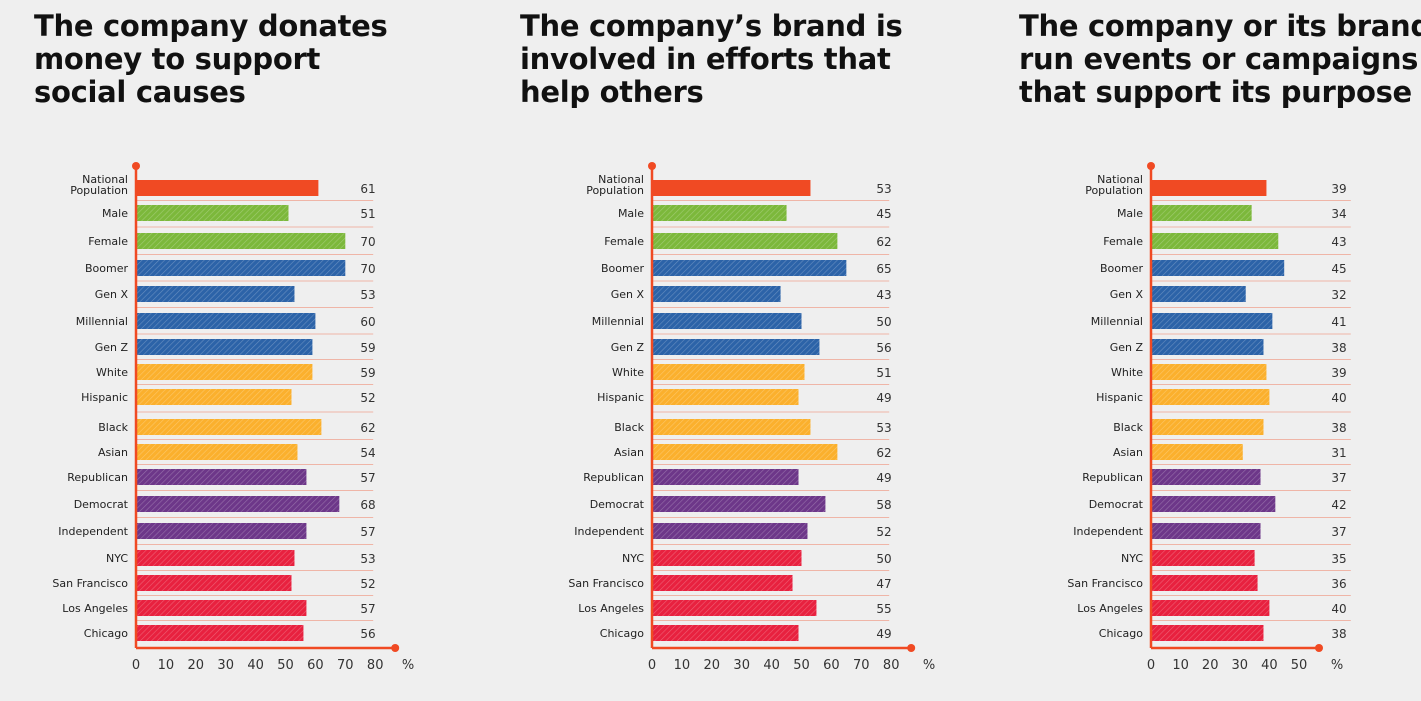  What do you see at coordinates (1220, 26) in the screenshot?
I see `chart-3-title-line: The company or its brand` at bounding box center [1220, 26].